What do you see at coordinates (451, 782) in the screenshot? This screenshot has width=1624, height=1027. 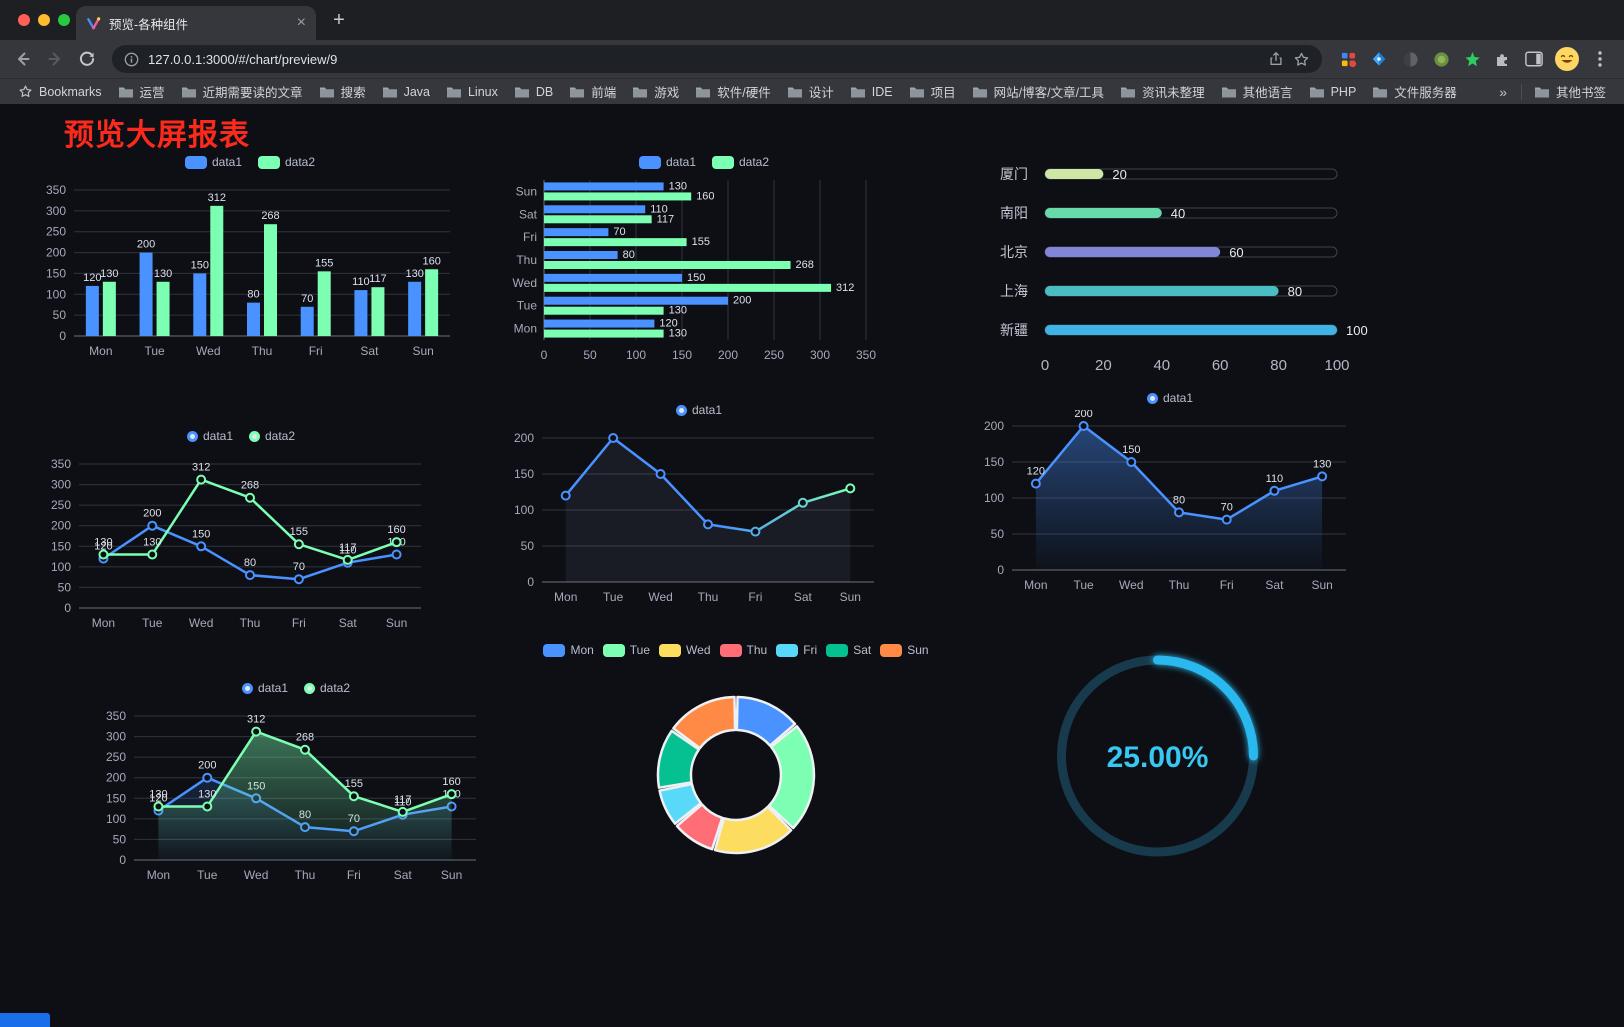 I see `svg-text: 160` at bounding box center [451, 782].